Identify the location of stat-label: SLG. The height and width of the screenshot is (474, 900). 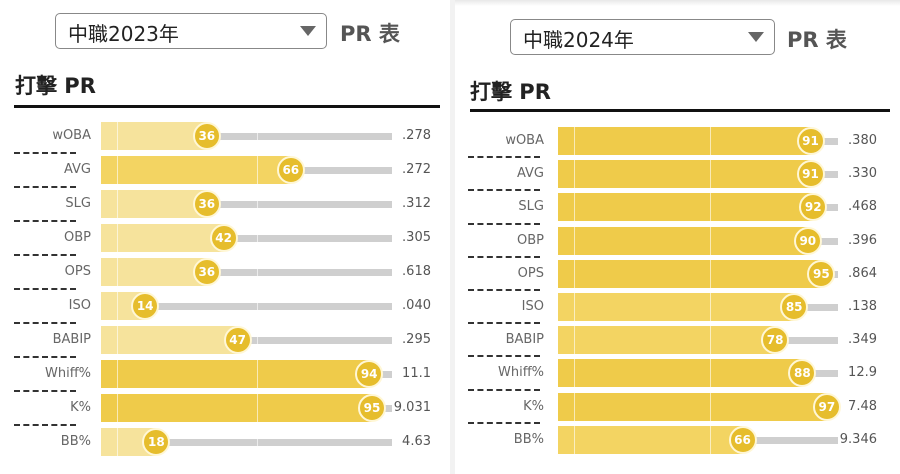
(531, 207).